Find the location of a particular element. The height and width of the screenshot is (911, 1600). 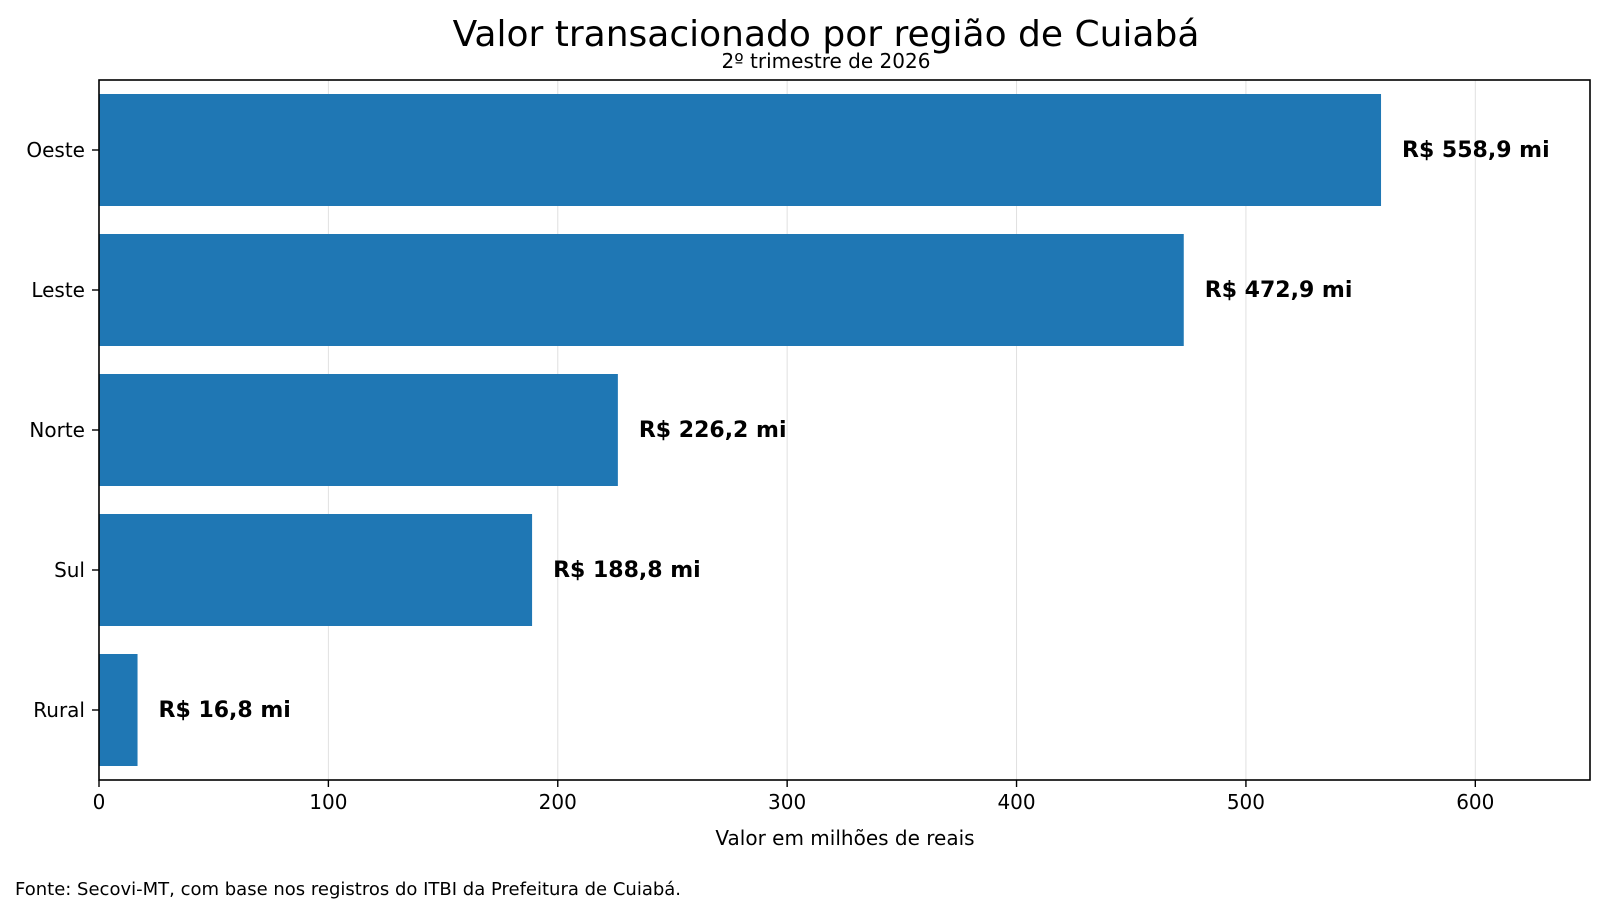

data-label: R$ 226,2 mi is located at coordinates (713, 430).